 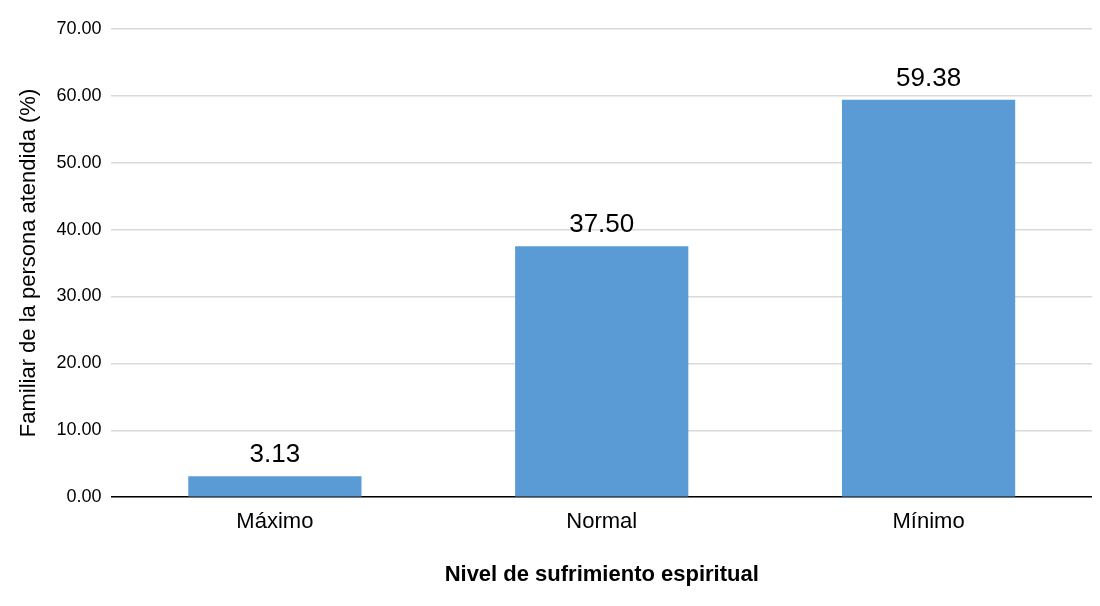 What do you see at coordinates (79, 161) in the screenshot?
I see `y-tick-label: 50.00` at bounding box center [79, 161].